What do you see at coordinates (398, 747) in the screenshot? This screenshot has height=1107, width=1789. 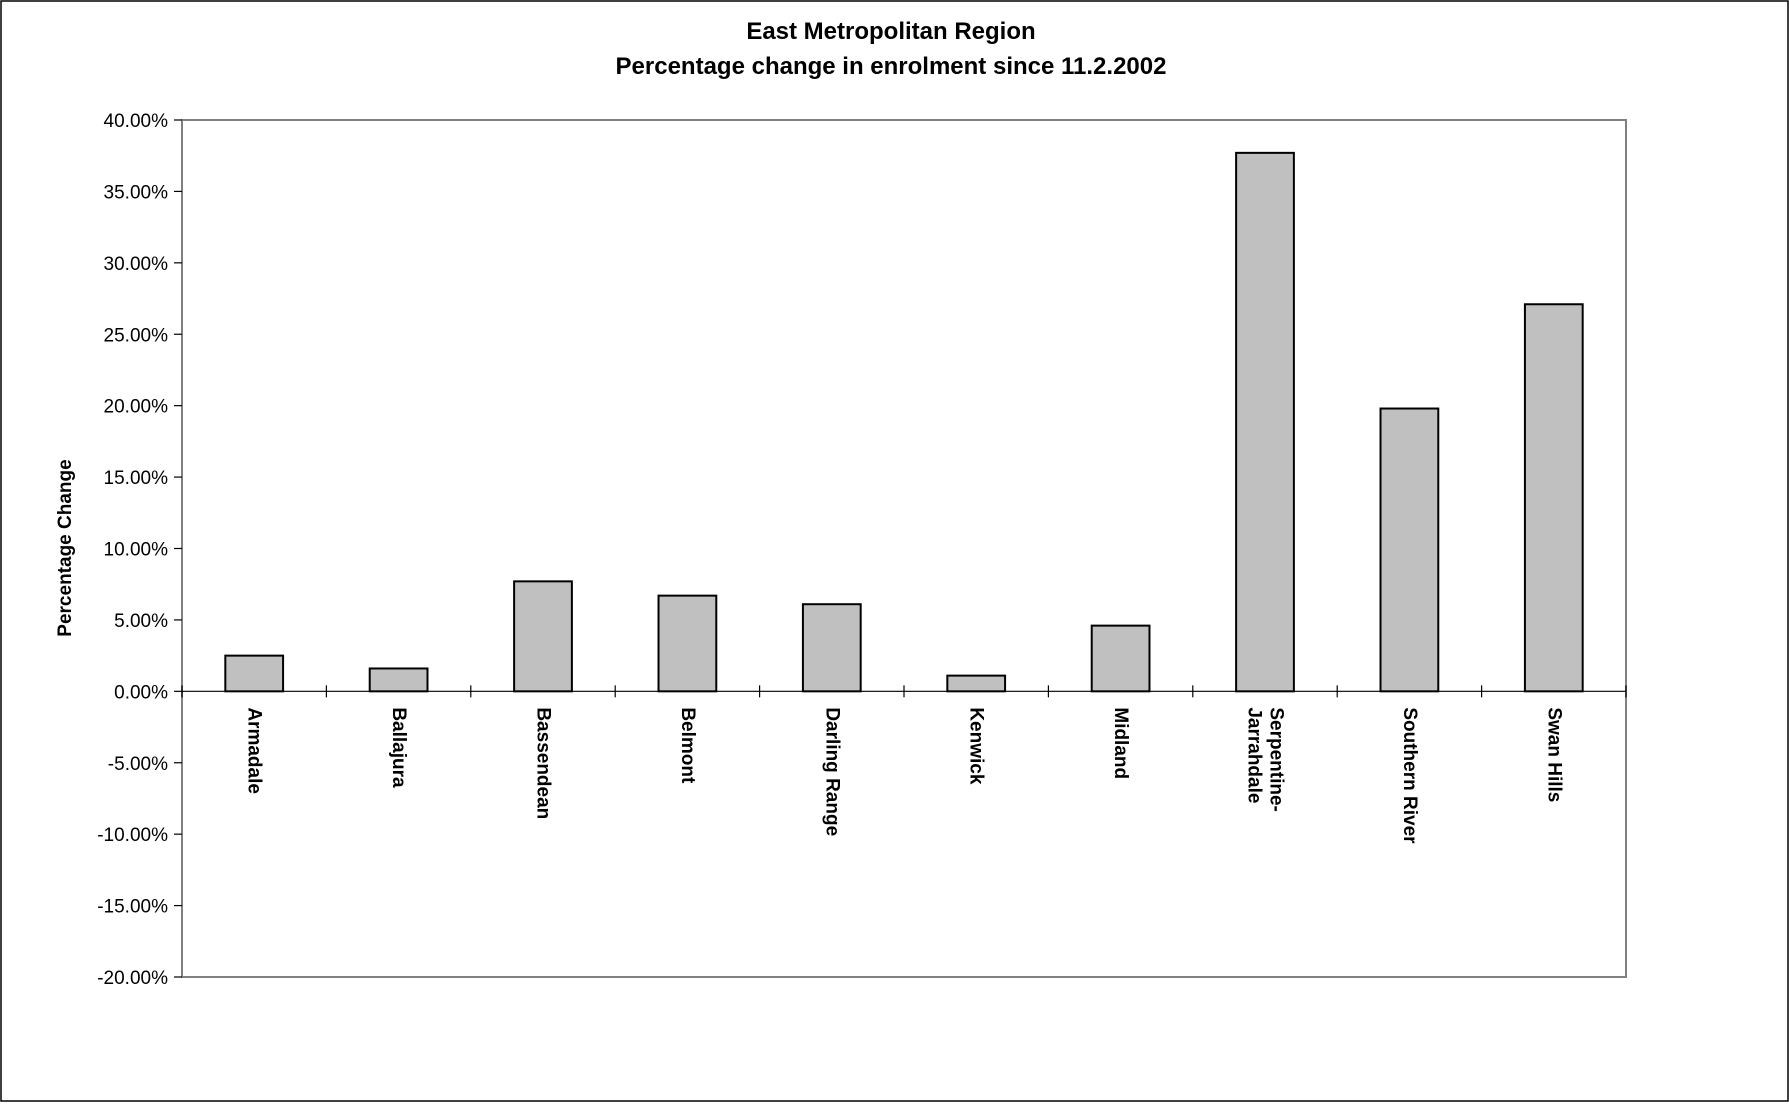 I see `category-label: Ballajura` at bounding box center [398, 747].